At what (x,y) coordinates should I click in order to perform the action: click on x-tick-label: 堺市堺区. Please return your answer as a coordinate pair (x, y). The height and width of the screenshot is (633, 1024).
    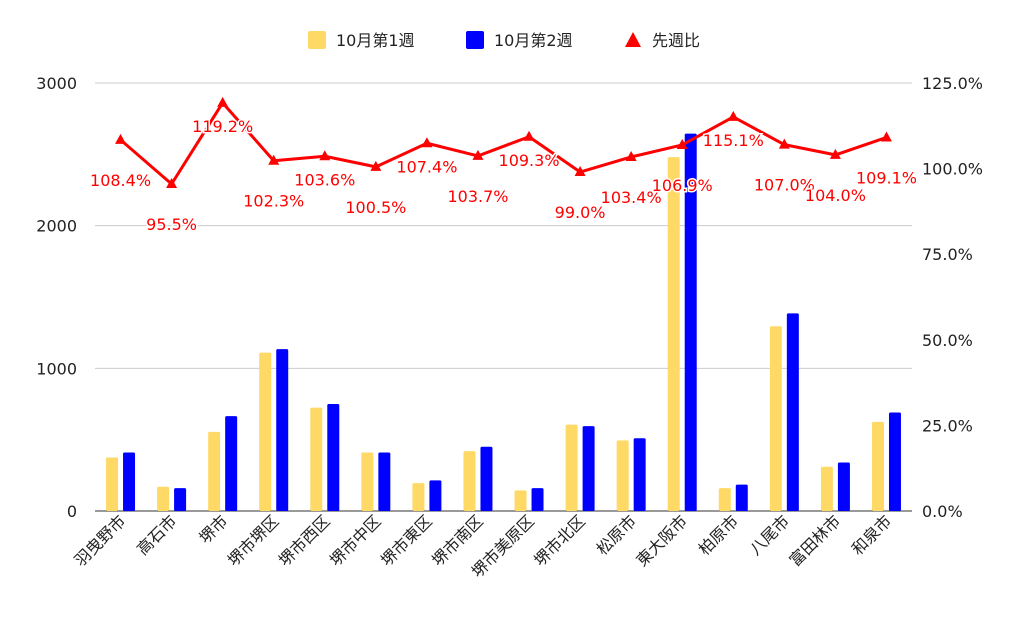
    Looking at the image, I should click on (253, 540).